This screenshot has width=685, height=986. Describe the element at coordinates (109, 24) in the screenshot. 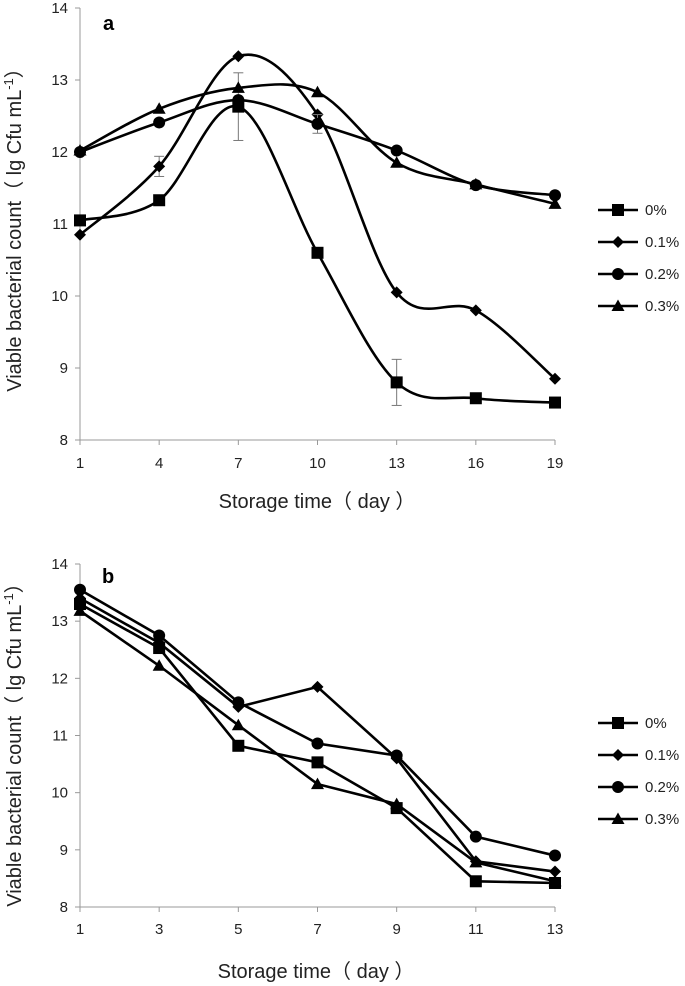

I see `panel-a-label: a` at that location.